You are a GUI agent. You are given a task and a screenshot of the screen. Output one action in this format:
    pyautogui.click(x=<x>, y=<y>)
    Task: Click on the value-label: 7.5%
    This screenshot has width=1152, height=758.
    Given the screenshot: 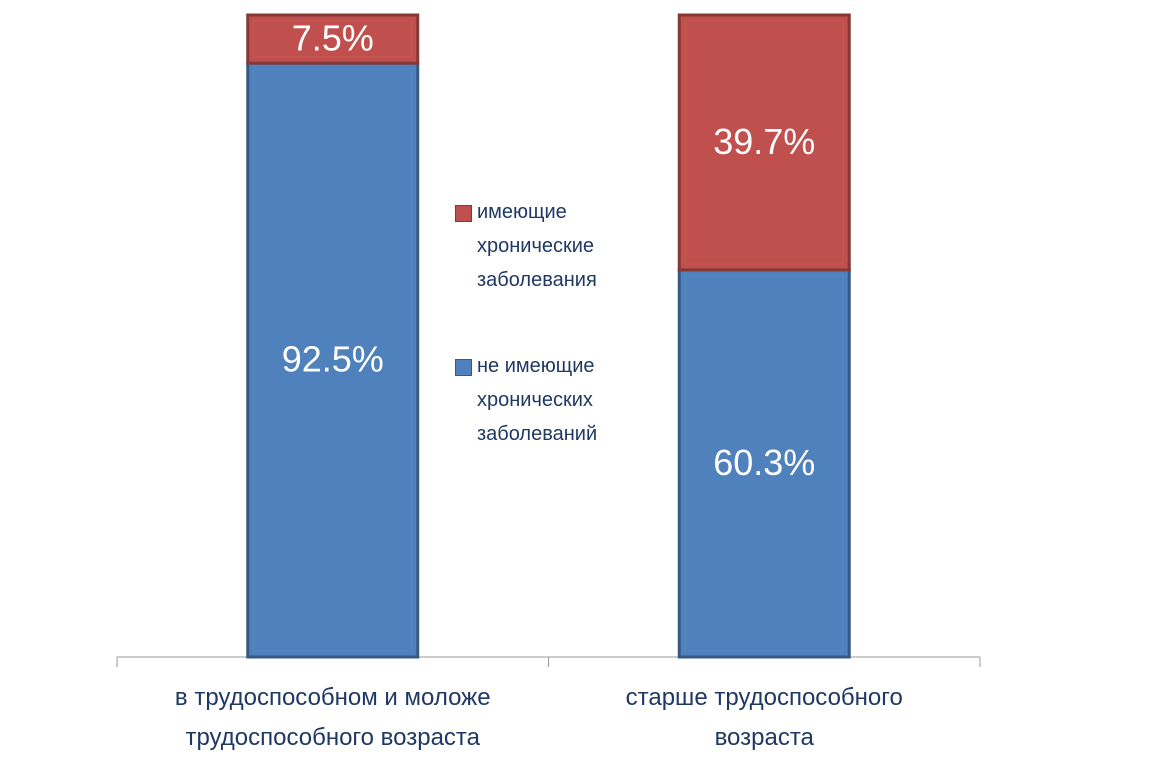 What is the action you would take?
    pyautogui.click(x=333, y=38)
    